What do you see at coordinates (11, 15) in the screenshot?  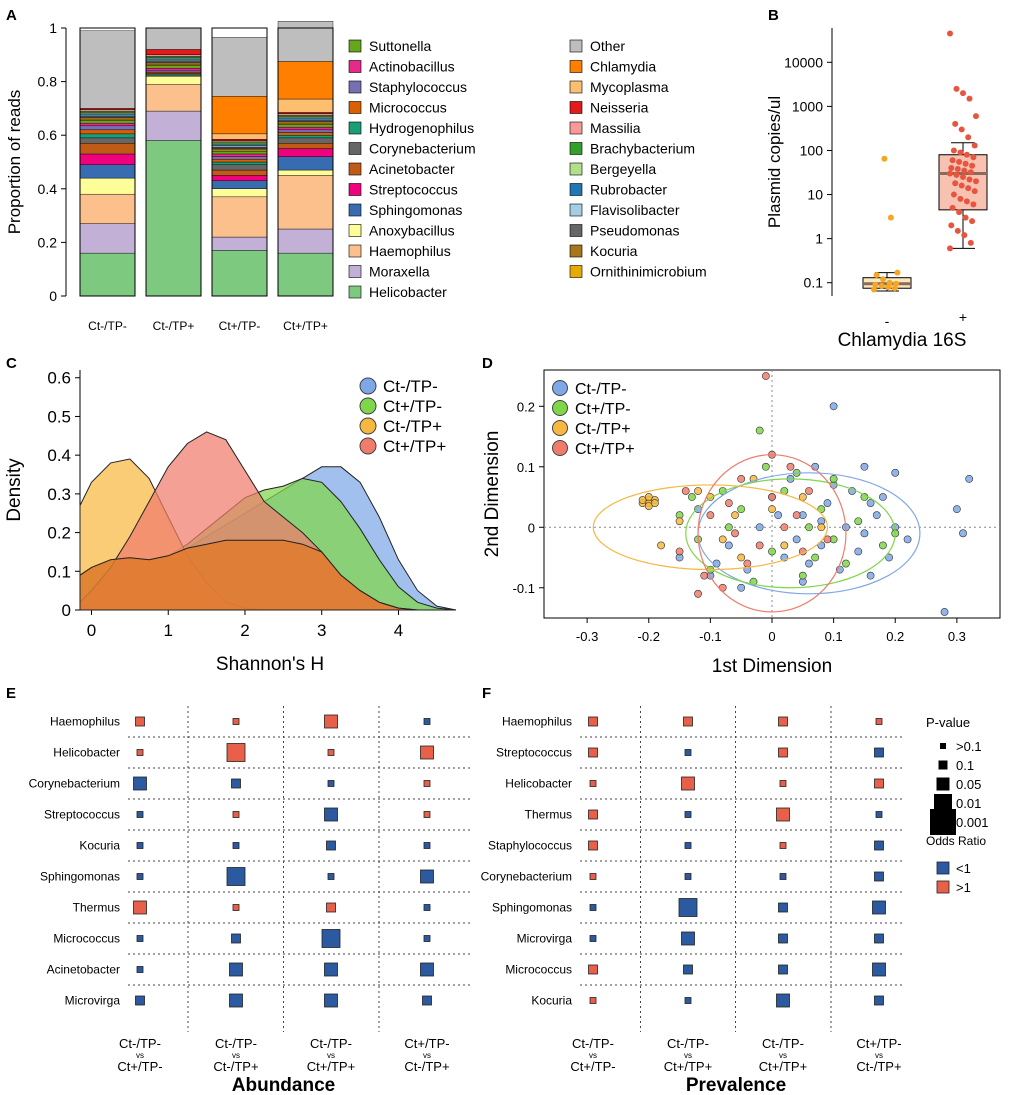 I see `panel-label-a: A` at bounding box center [11, 15].